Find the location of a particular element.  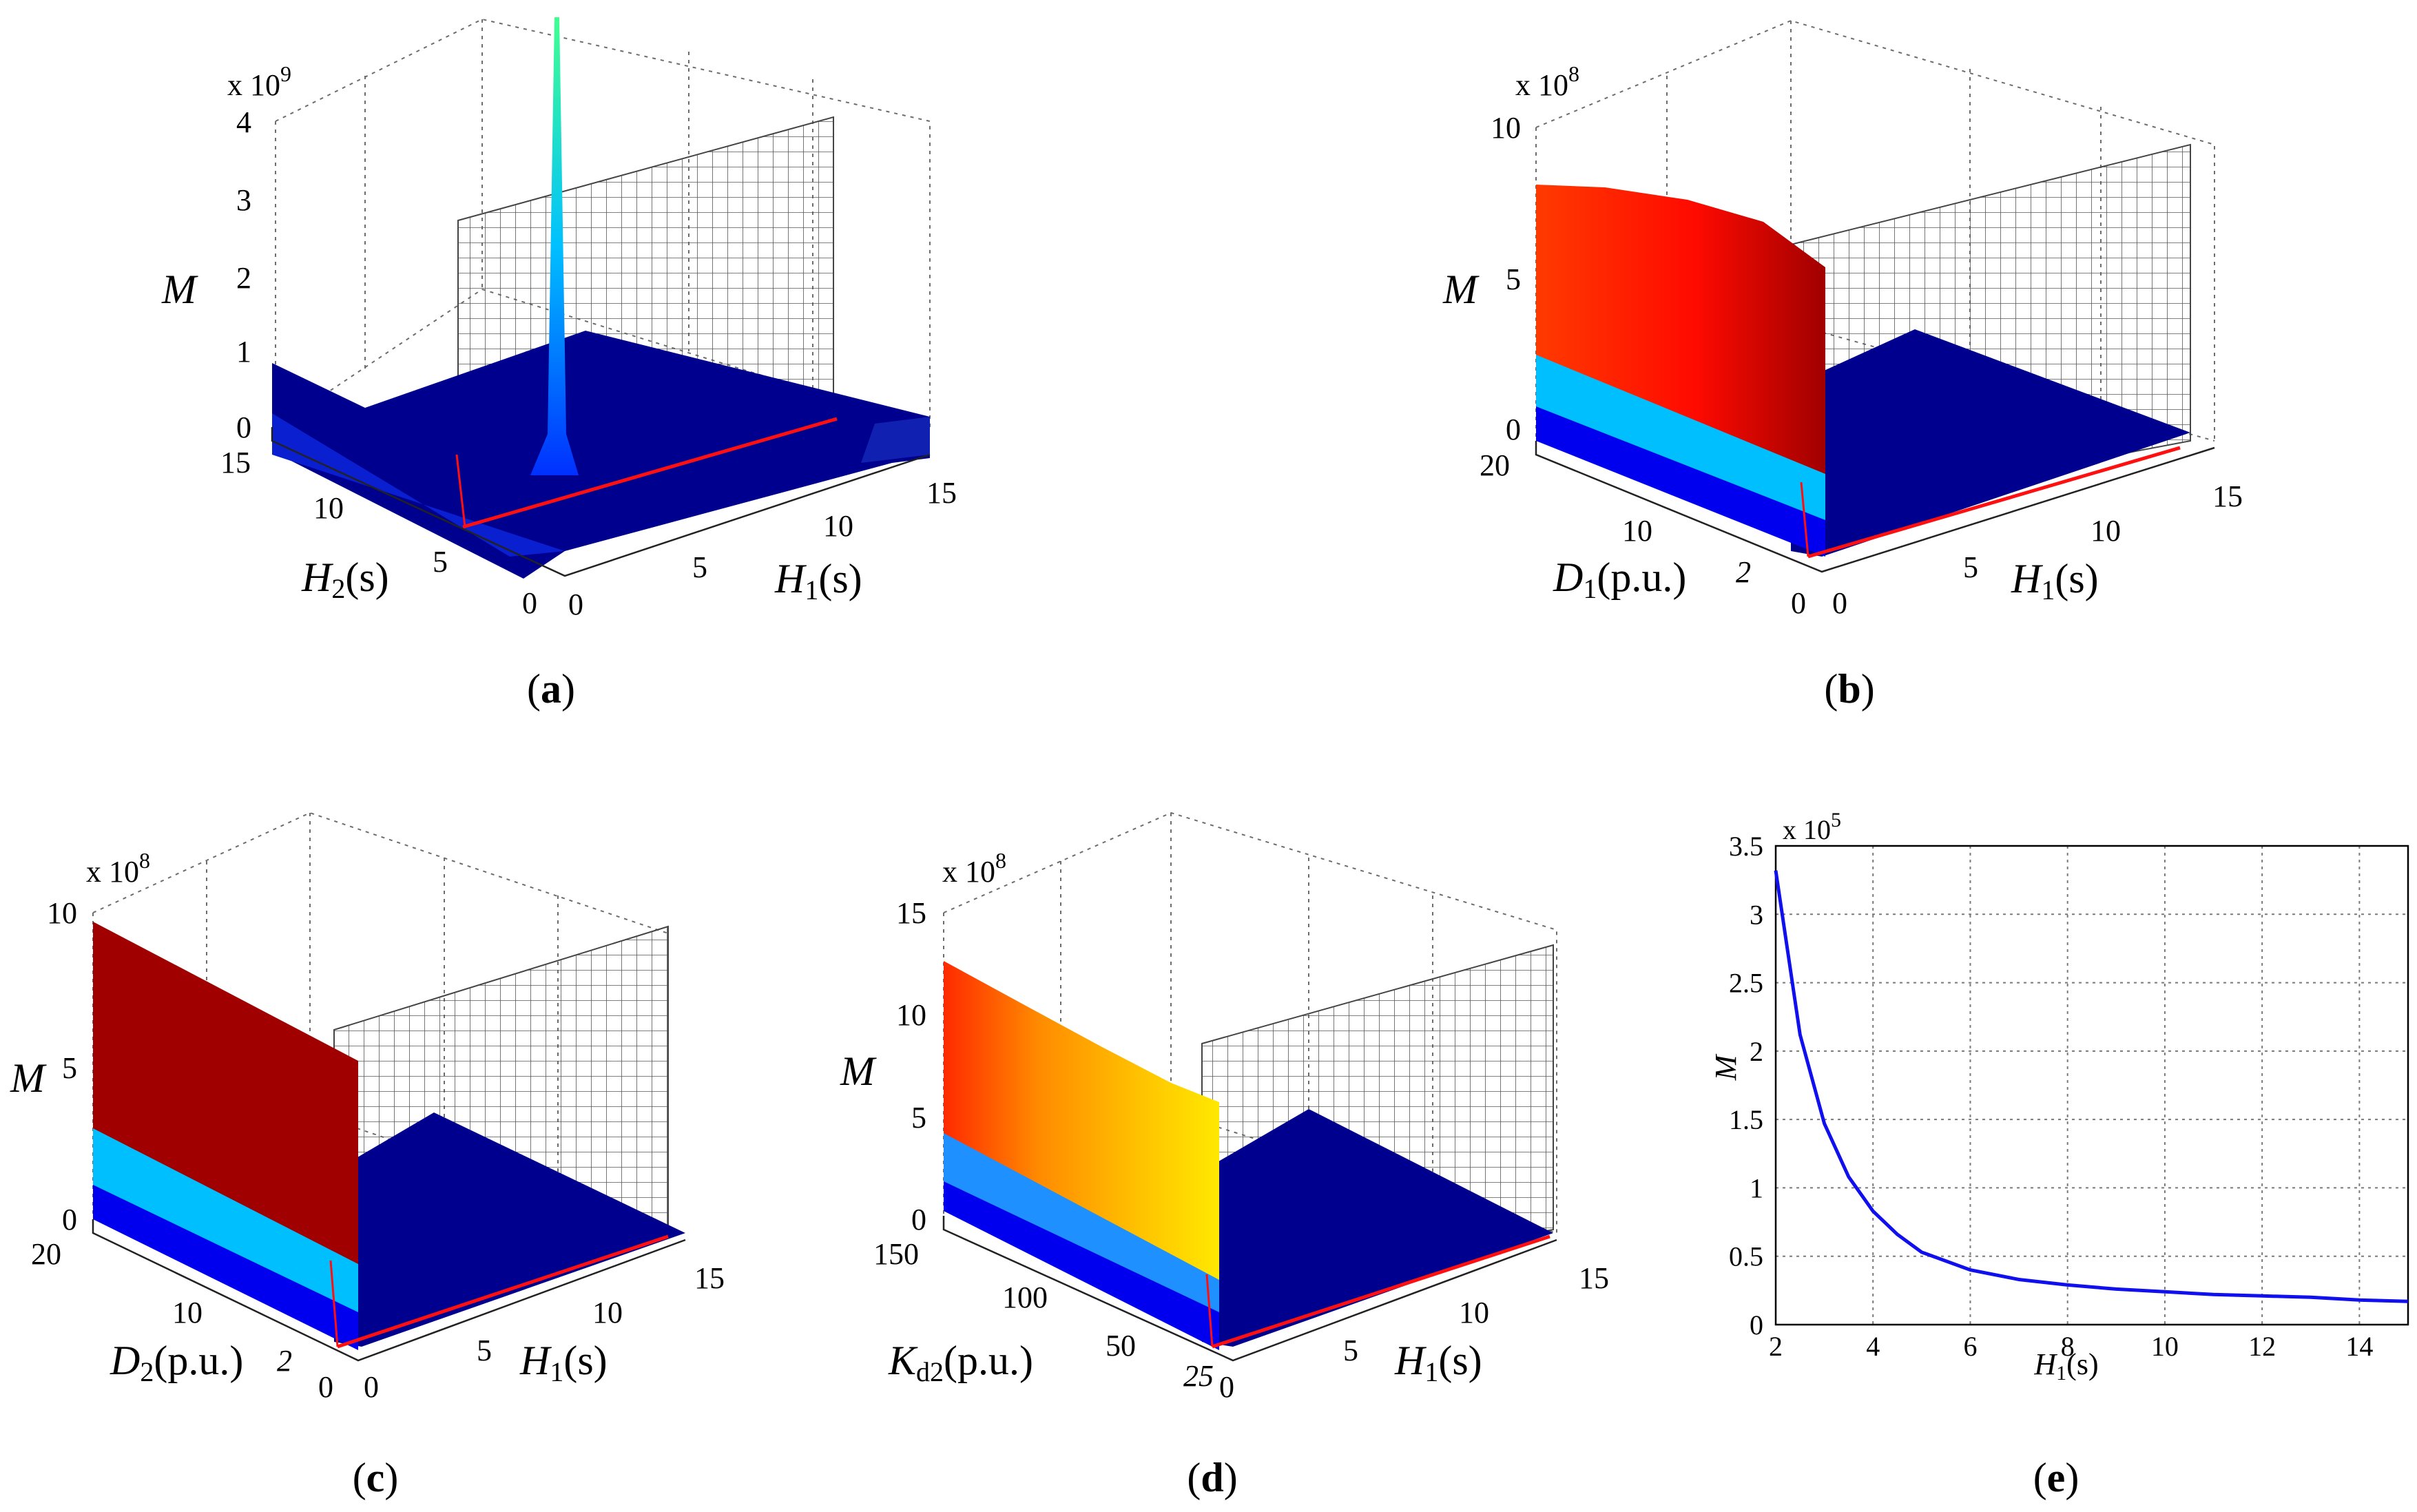

b-x-tick-1: 5 is located at coordinates (1970, 567).